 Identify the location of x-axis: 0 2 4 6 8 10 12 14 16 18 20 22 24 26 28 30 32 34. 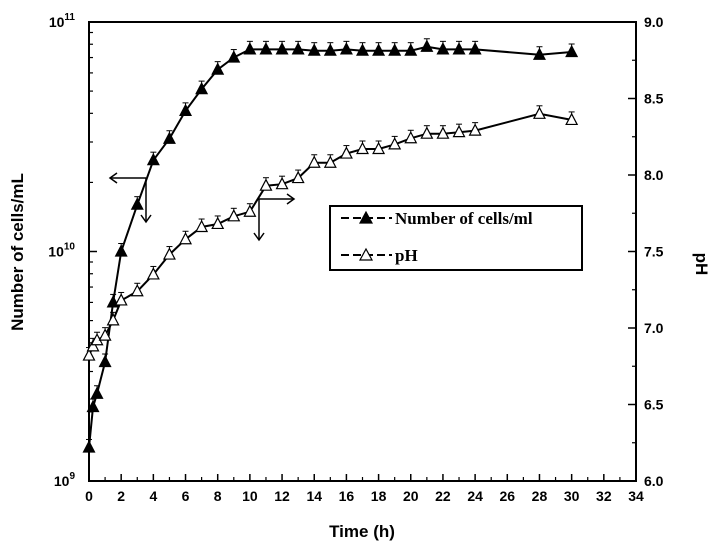
(364, 489).